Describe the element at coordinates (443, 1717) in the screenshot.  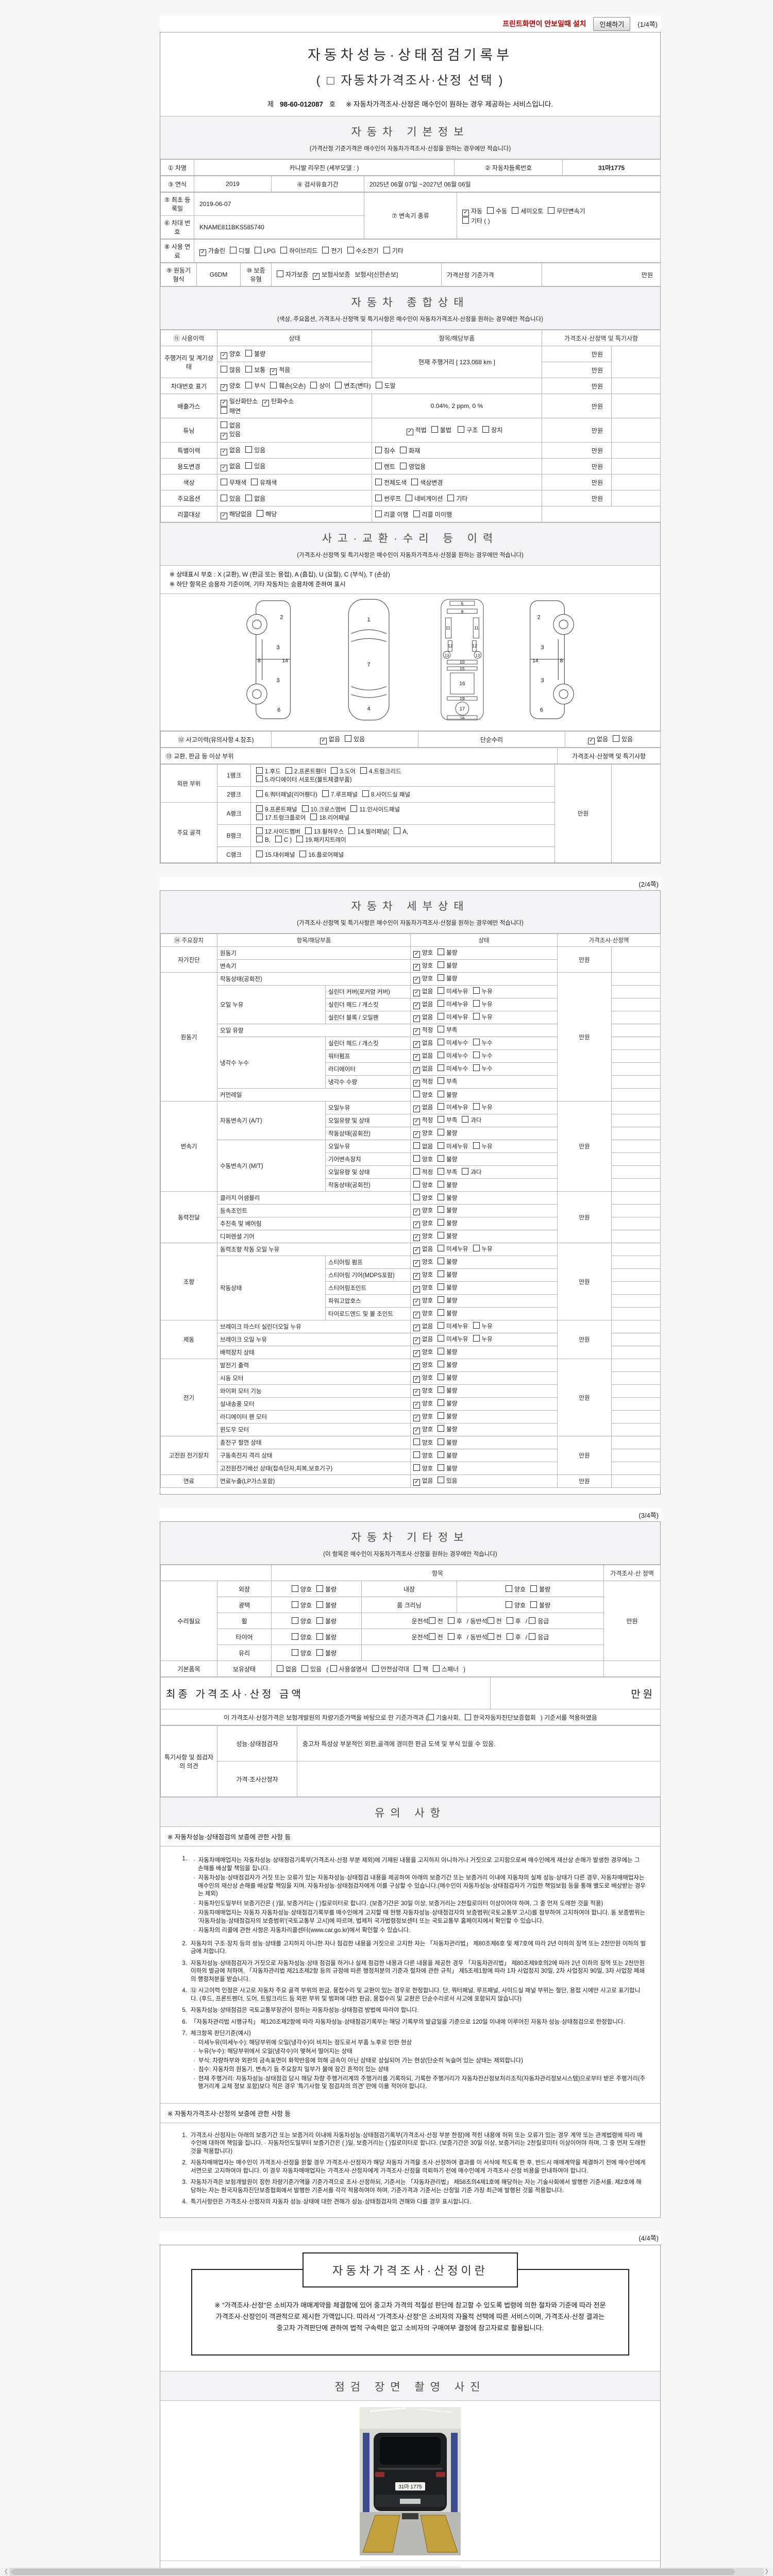
I see `checkbox: 기술사회,` at that location.